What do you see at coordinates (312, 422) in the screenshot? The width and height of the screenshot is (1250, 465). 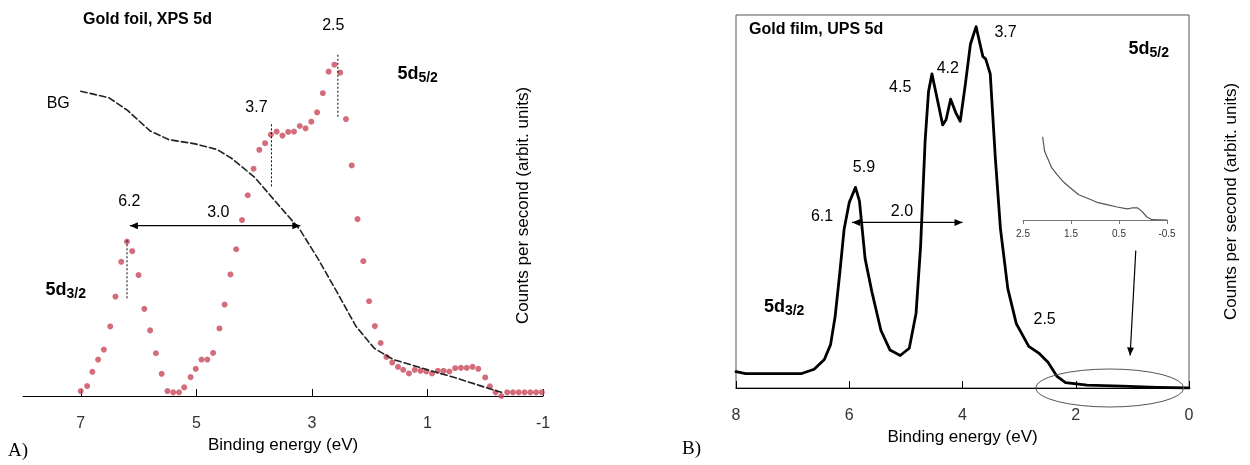 I see `x-tick-label: 3` at bounding box center [312, 422].